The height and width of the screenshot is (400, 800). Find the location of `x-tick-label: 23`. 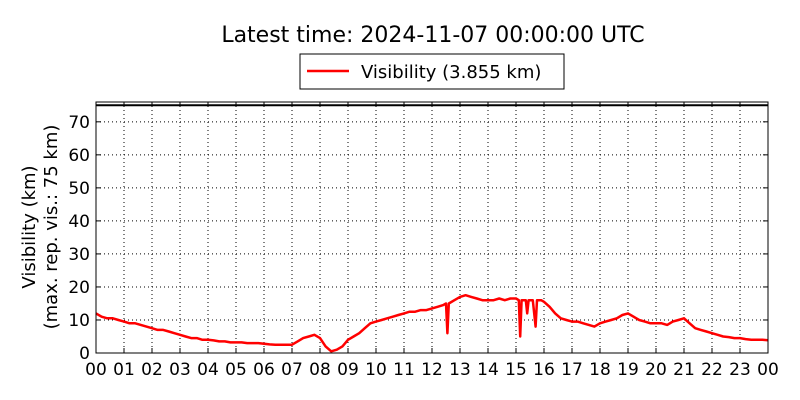

x-tick-label: 23 is located at coordinates (740, 370).